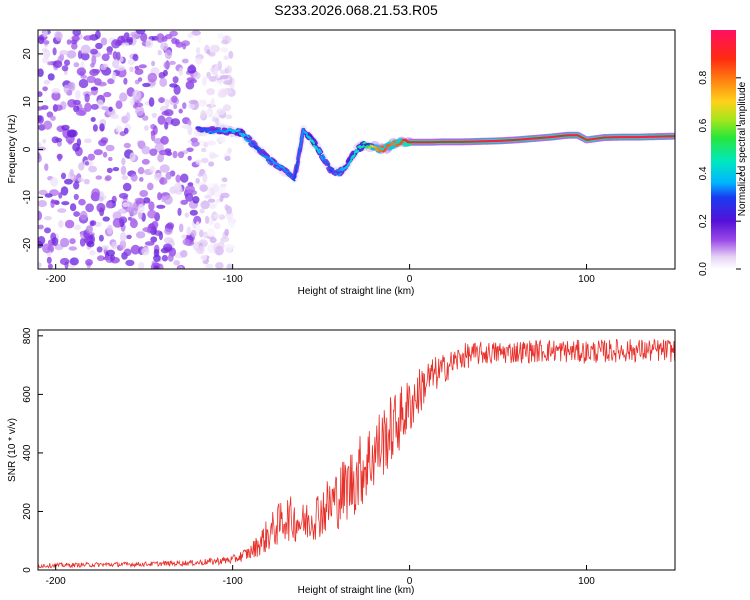  Describe the element at coordinates (703, 125) in the screenshot. I see `colorbar-tick-label: 0.6` at that location.